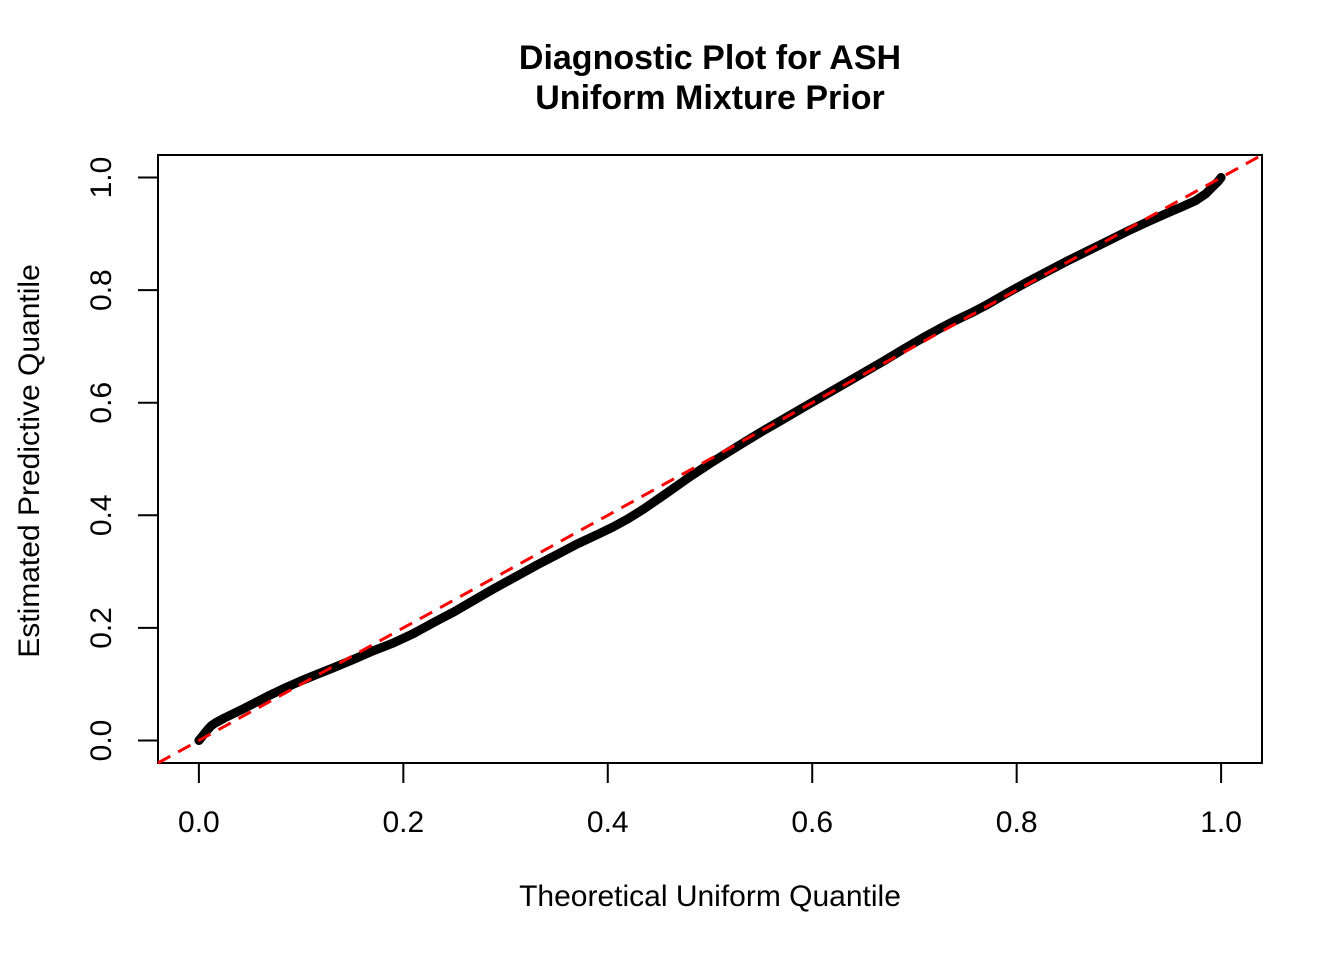 Image resolution: width=1344 pixels, height=960 pixels. Describe the element at coordinates (710, 98) in the screenshot. I see `plot-title-line2: Uniform Mixture Prior` at that location.